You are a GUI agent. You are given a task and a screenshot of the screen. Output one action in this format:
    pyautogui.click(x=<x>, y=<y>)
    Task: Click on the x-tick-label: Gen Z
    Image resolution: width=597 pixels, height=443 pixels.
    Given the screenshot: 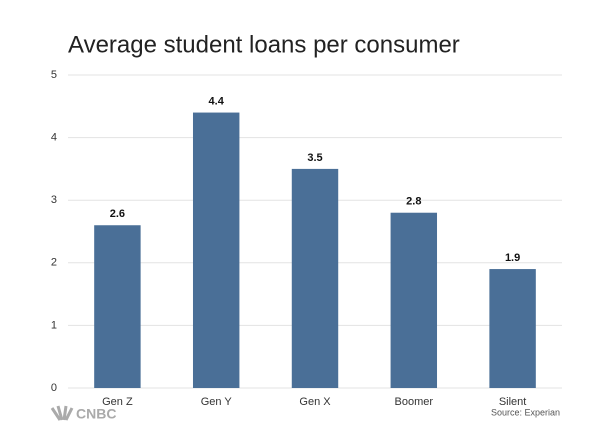 What is the action you would take?
    pyautogui.click(x=117, y=402)
    